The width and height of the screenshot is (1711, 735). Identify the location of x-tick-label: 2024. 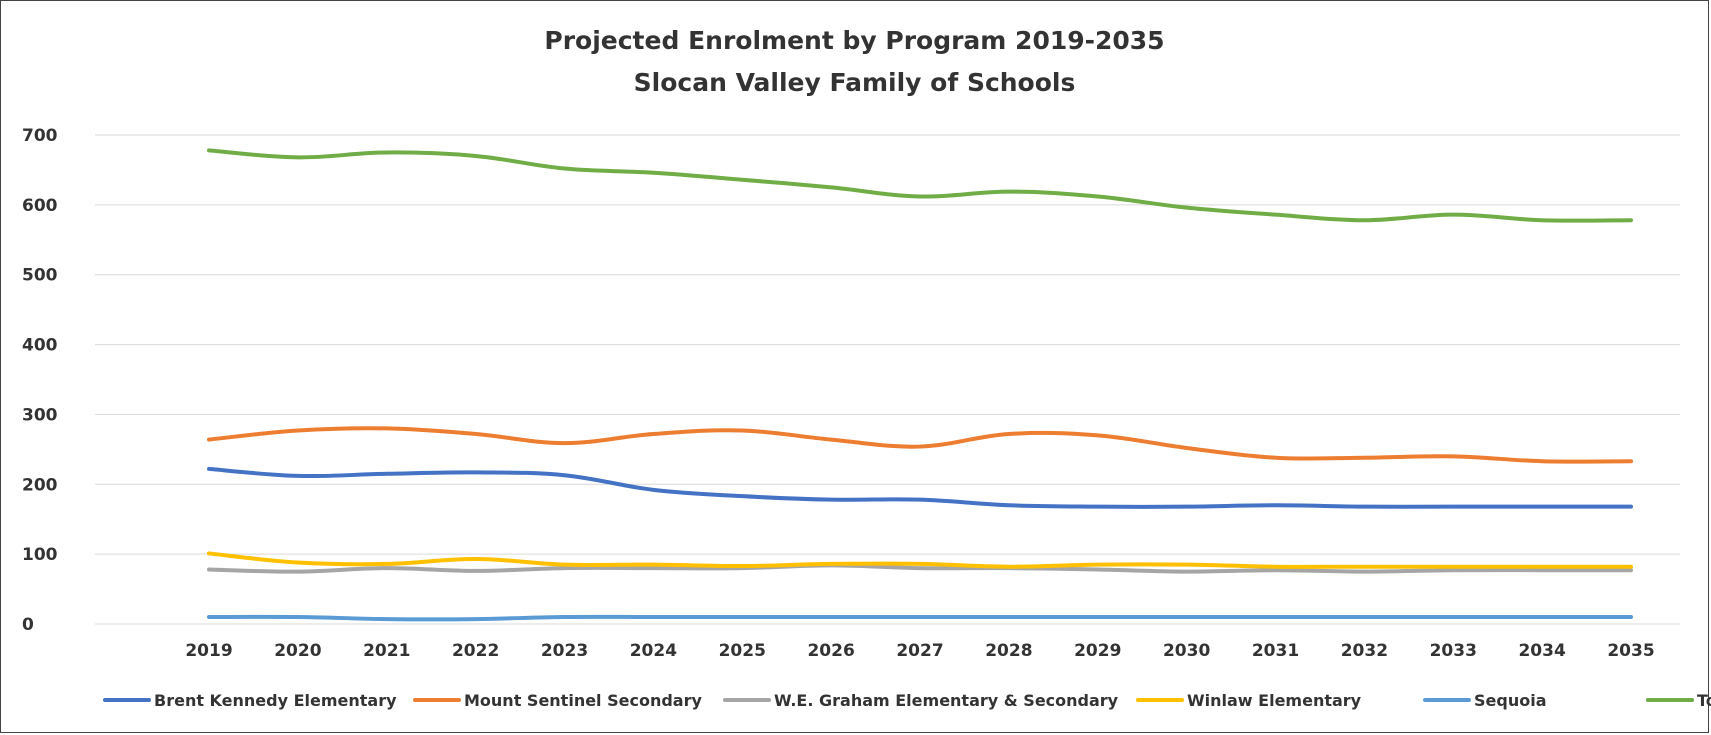
(653, 651).